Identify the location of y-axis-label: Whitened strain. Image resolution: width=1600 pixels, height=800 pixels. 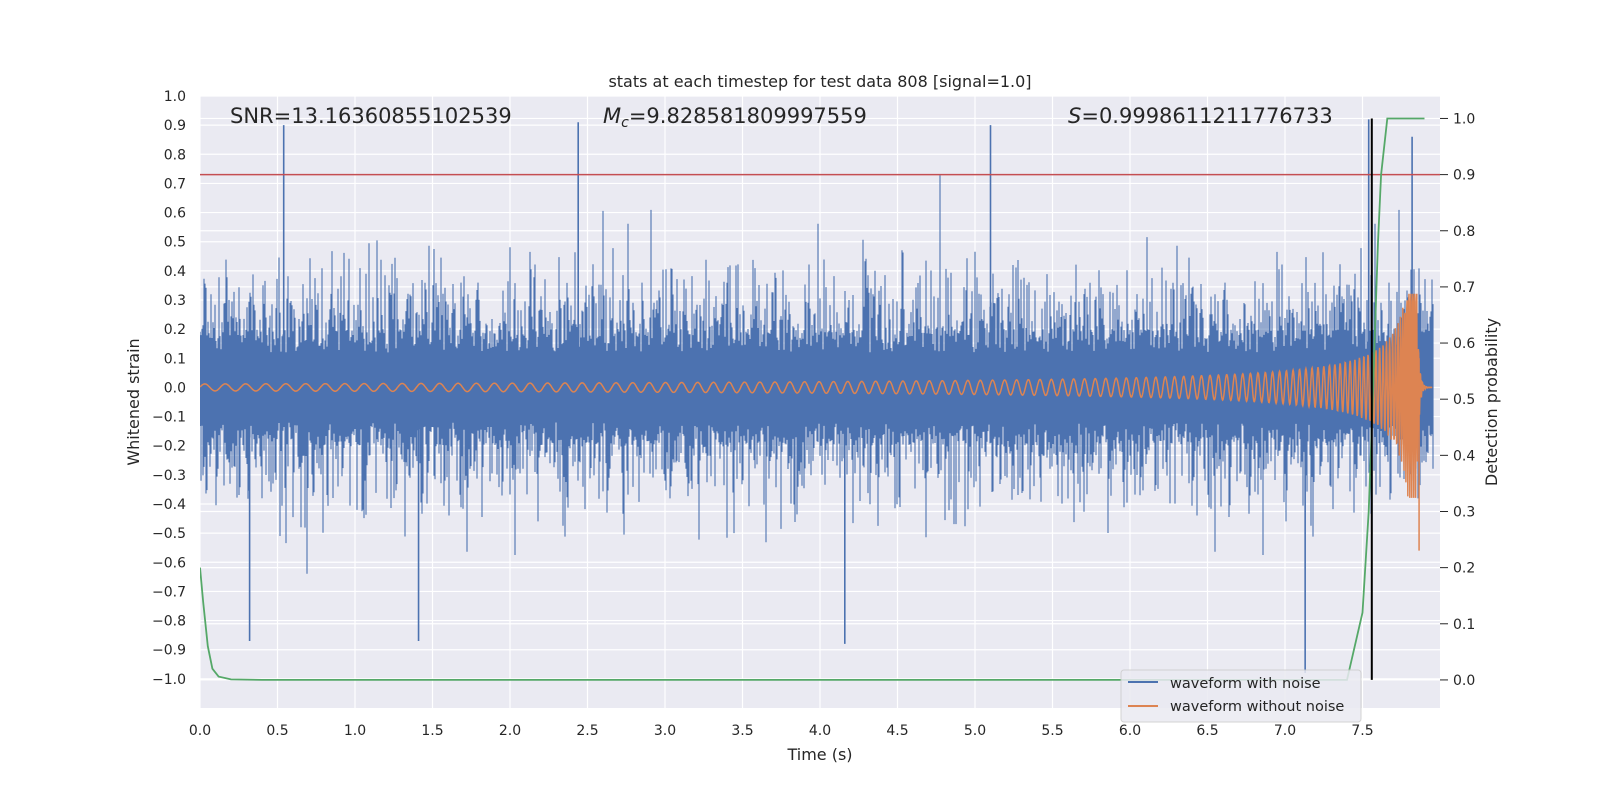
(133, 401).